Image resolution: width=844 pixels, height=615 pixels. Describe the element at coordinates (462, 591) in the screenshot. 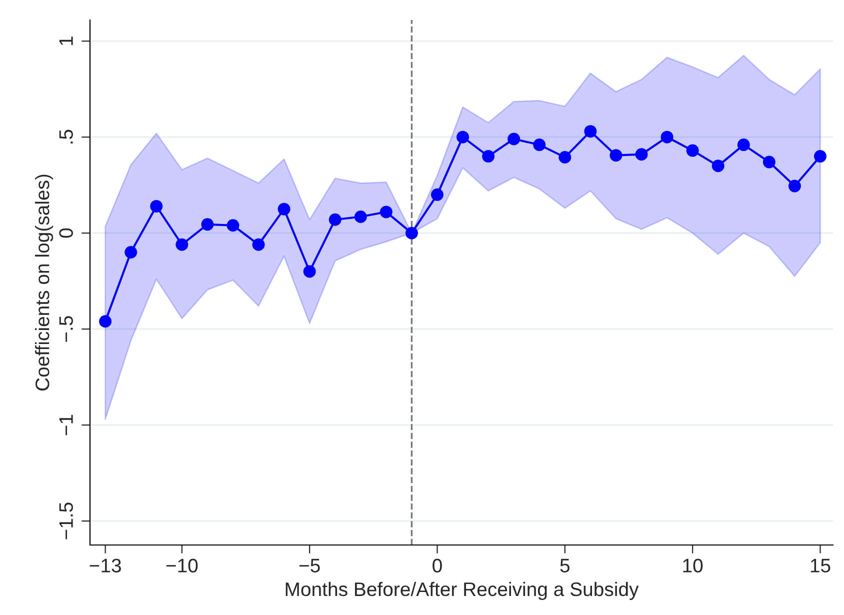

I see `x-axis-title: Months Before/After Receiving a Subsidy` at that location.